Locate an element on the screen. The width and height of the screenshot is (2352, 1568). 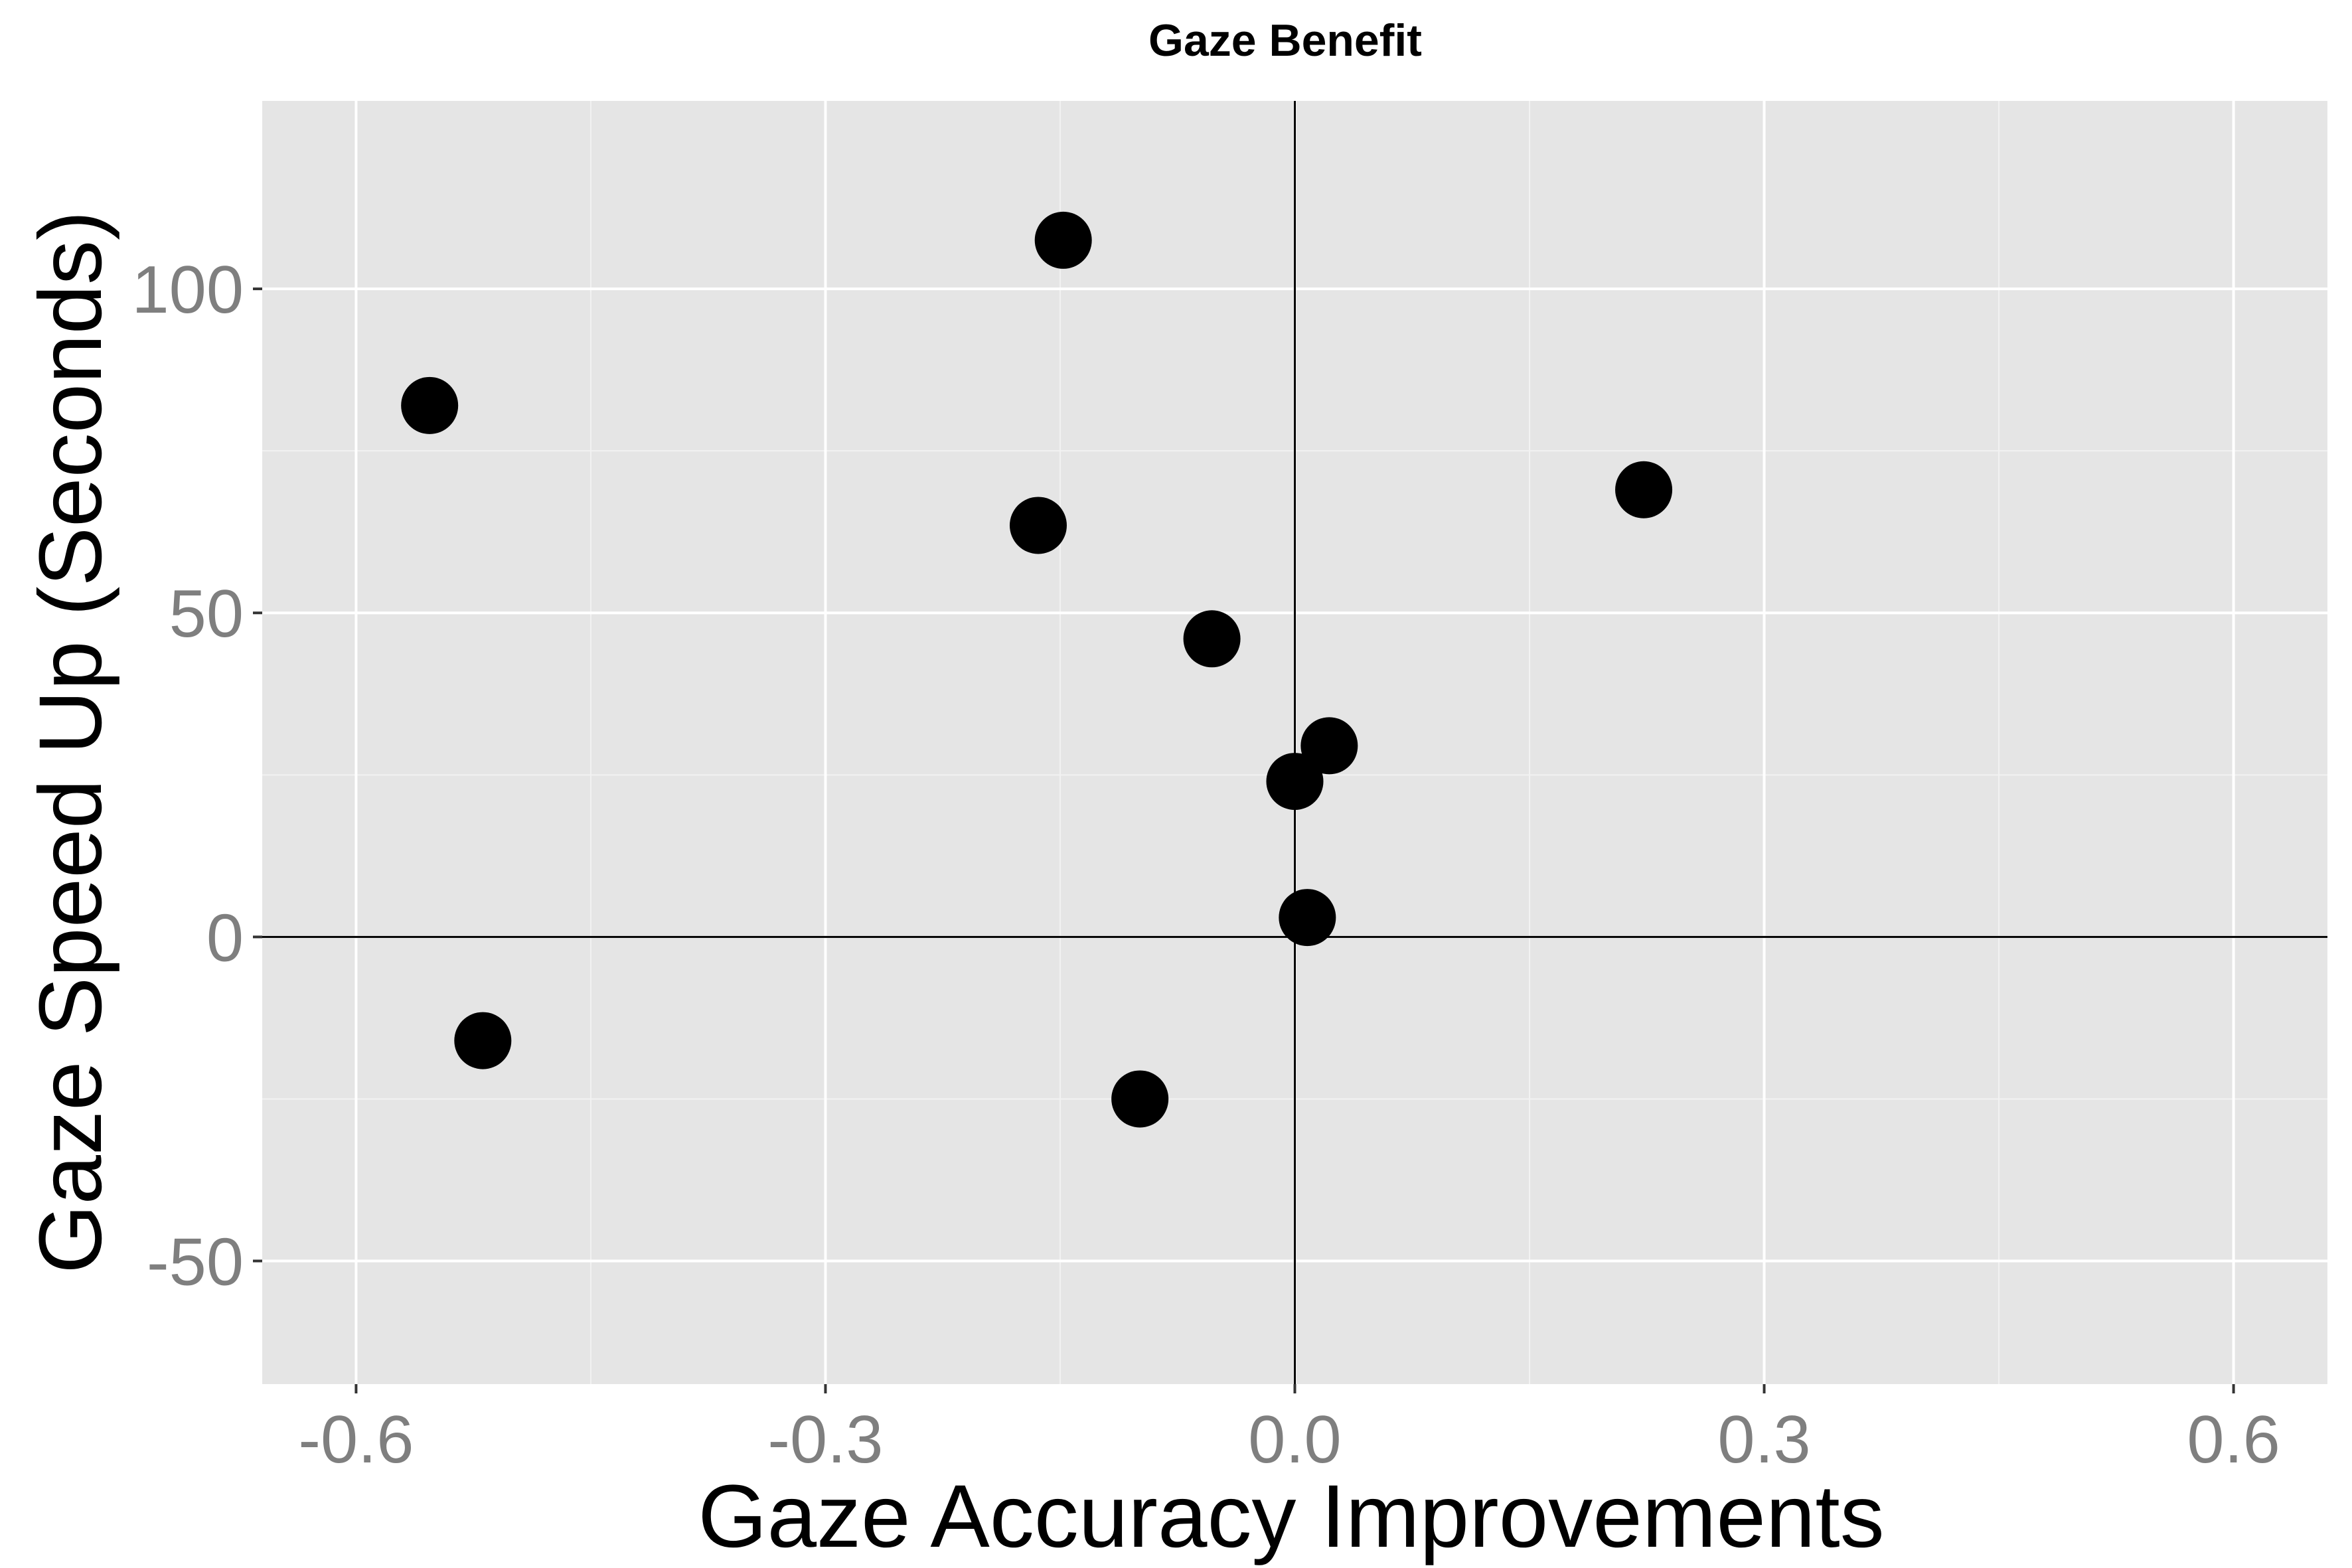
x-tick-label: 0.0 is located at coordinates (1295, 1440).